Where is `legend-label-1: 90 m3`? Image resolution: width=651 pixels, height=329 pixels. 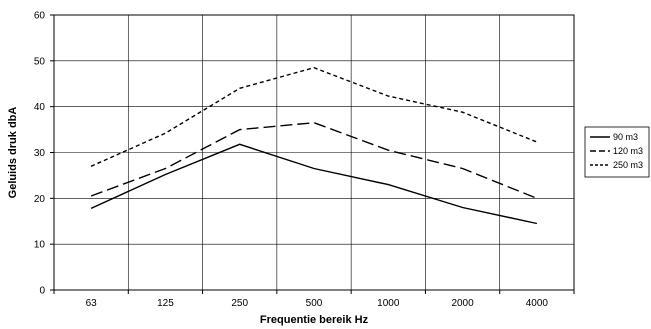 legend-label-1: 90 m3 is located at coordinates (625, 137).